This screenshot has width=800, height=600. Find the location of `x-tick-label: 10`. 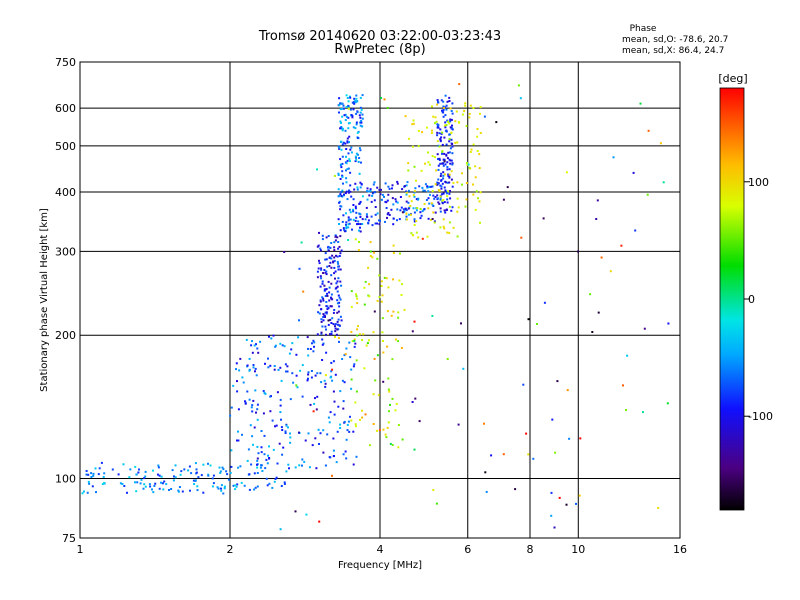

x-tick-label: 10 is located at coordinates (578, 549).